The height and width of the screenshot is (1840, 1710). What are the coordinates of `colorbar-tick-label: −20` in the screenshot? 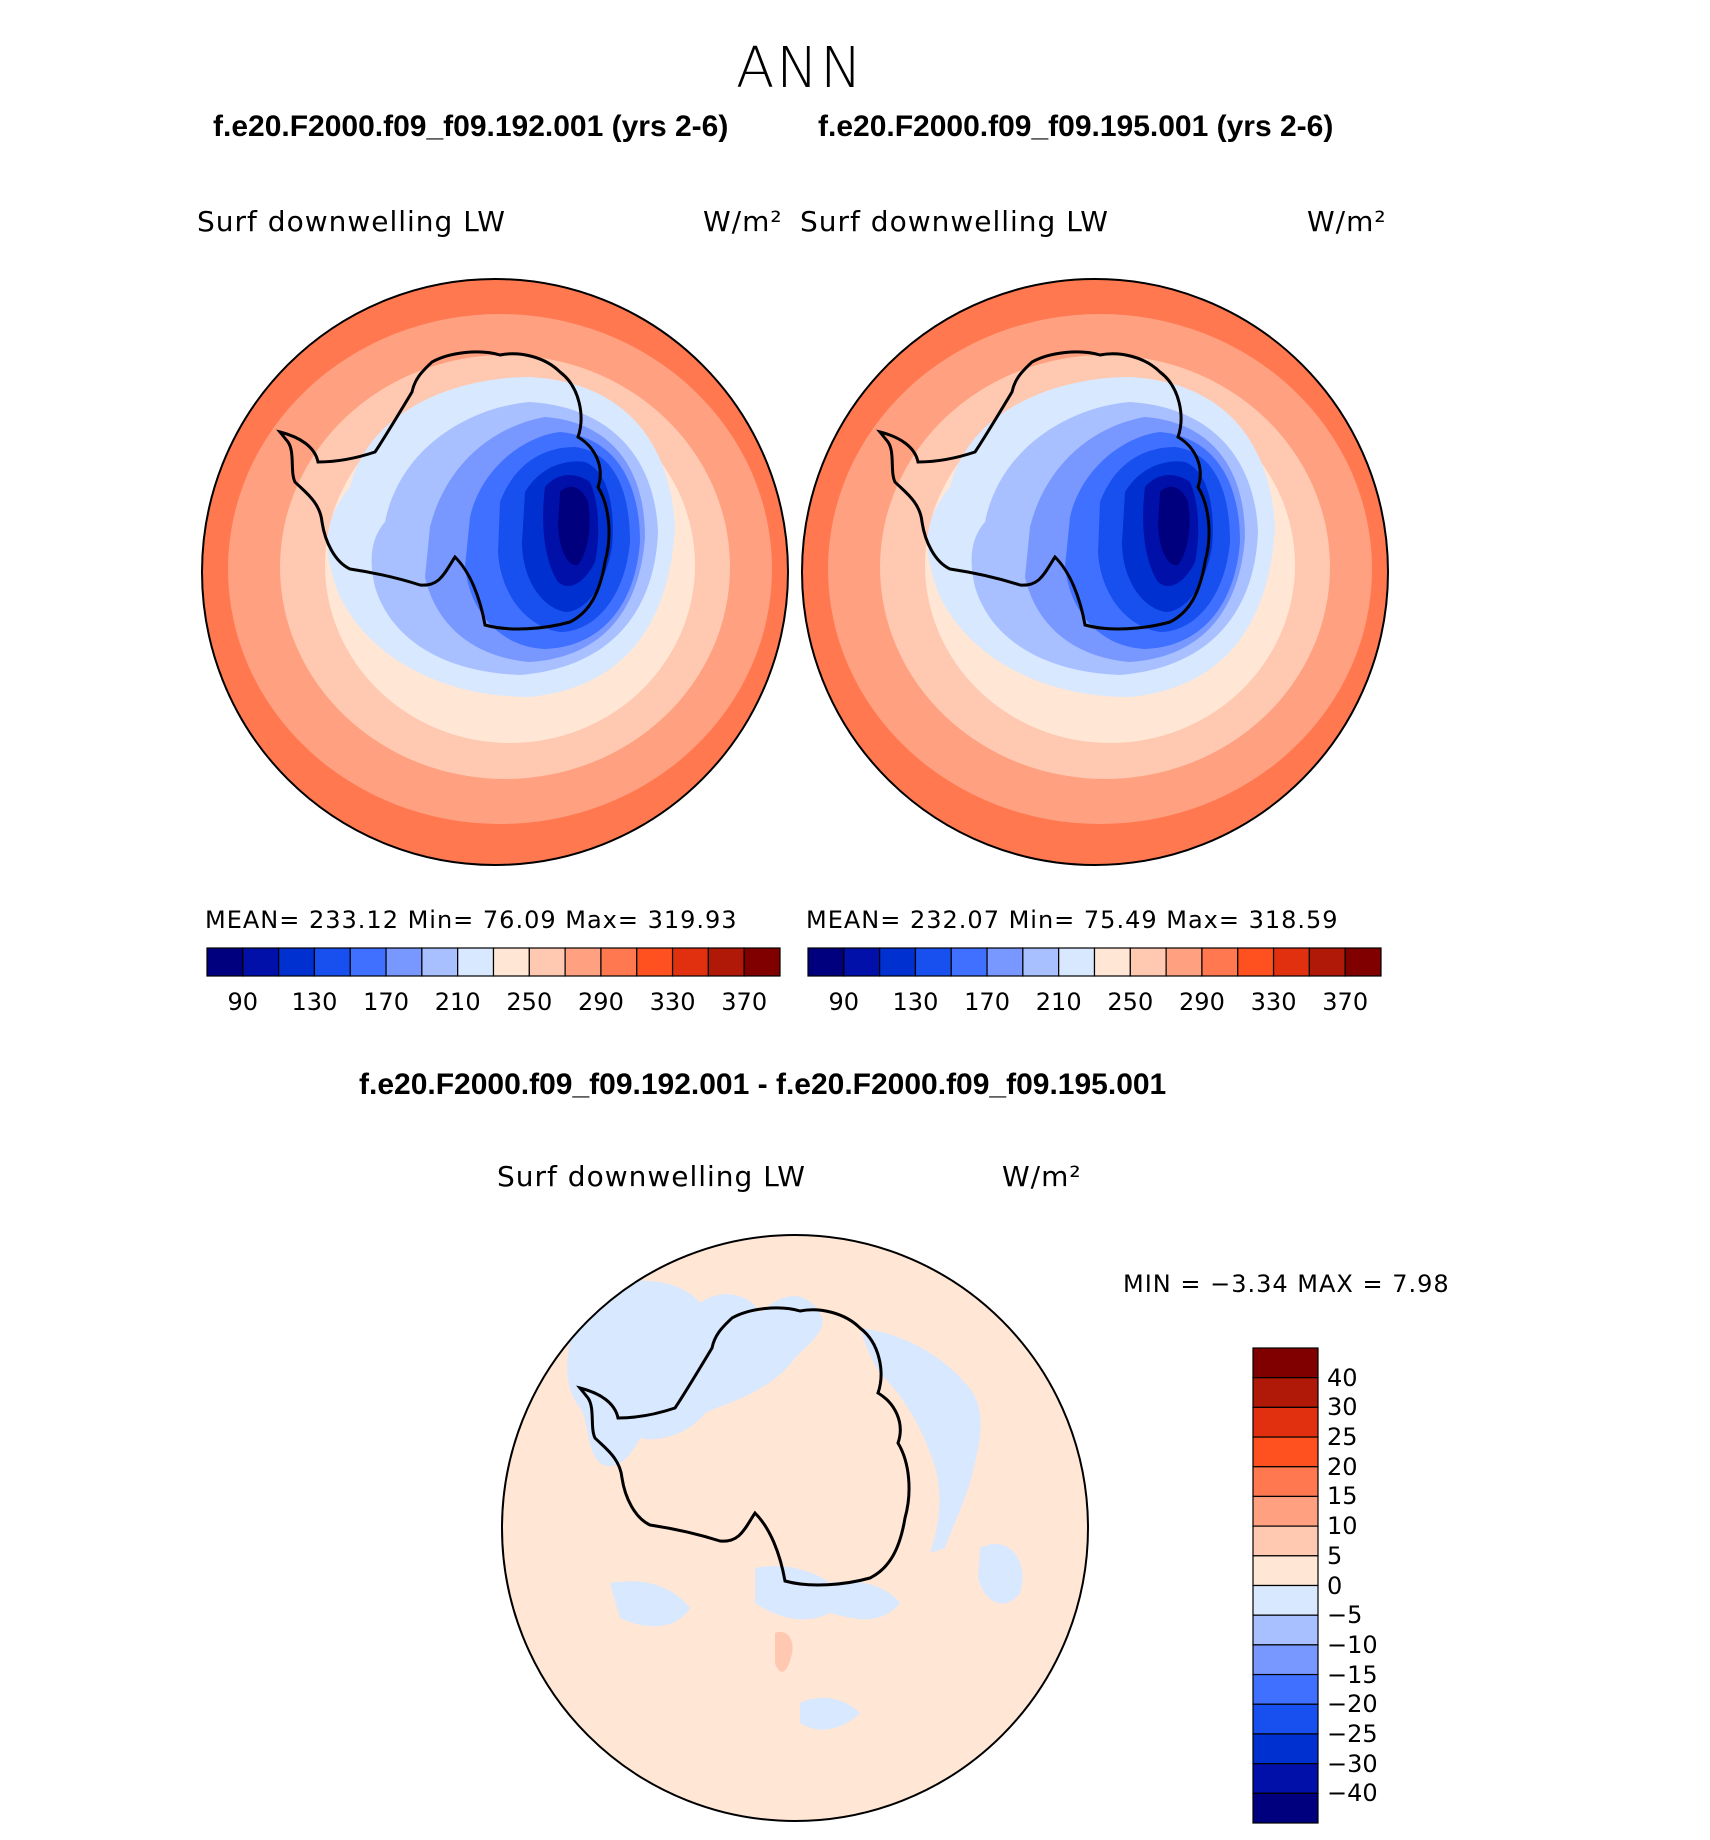 It's located at (1352, 1704).